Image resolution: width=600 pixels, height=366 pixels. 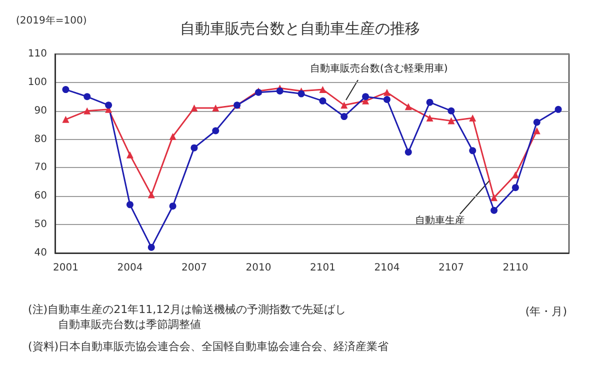 What do you see at coordinates (37, 54) in the screenshot?
I see `y-tick-label: 110` at bounding box center [37, 54].